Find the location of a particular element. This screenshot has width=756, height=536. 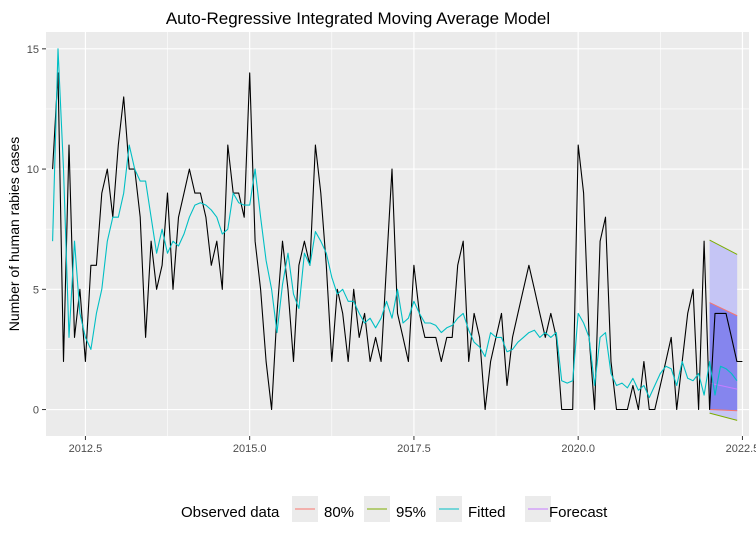

y-tick-label: 15 is located at coordinates (33, 50).